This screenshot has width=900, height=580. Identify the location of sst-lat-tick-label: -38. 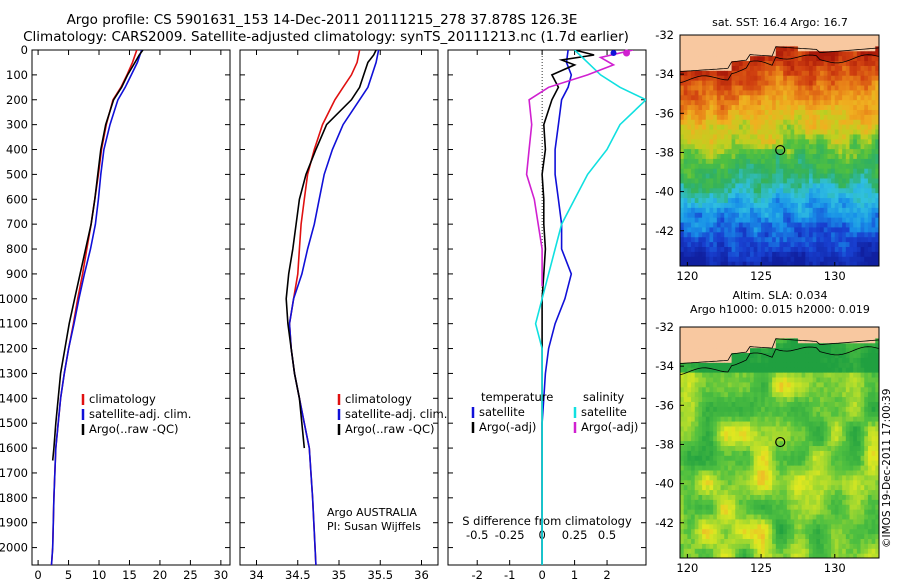
(664, 152).